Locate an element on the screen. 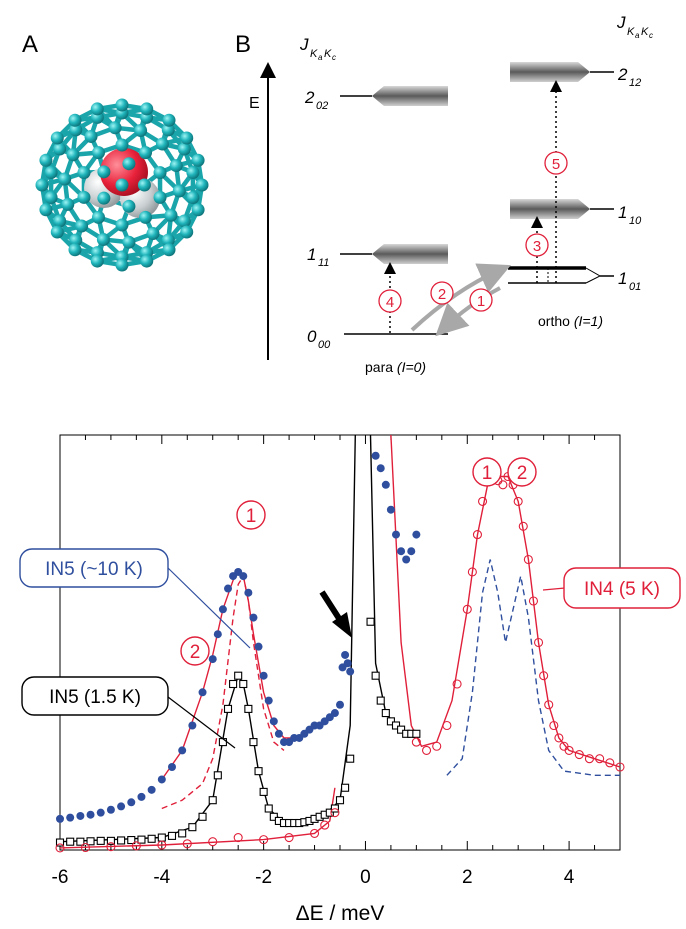 This screenshot has height=929, width=686. j-header-left: J K a K c is located at coordinates (317, 48).